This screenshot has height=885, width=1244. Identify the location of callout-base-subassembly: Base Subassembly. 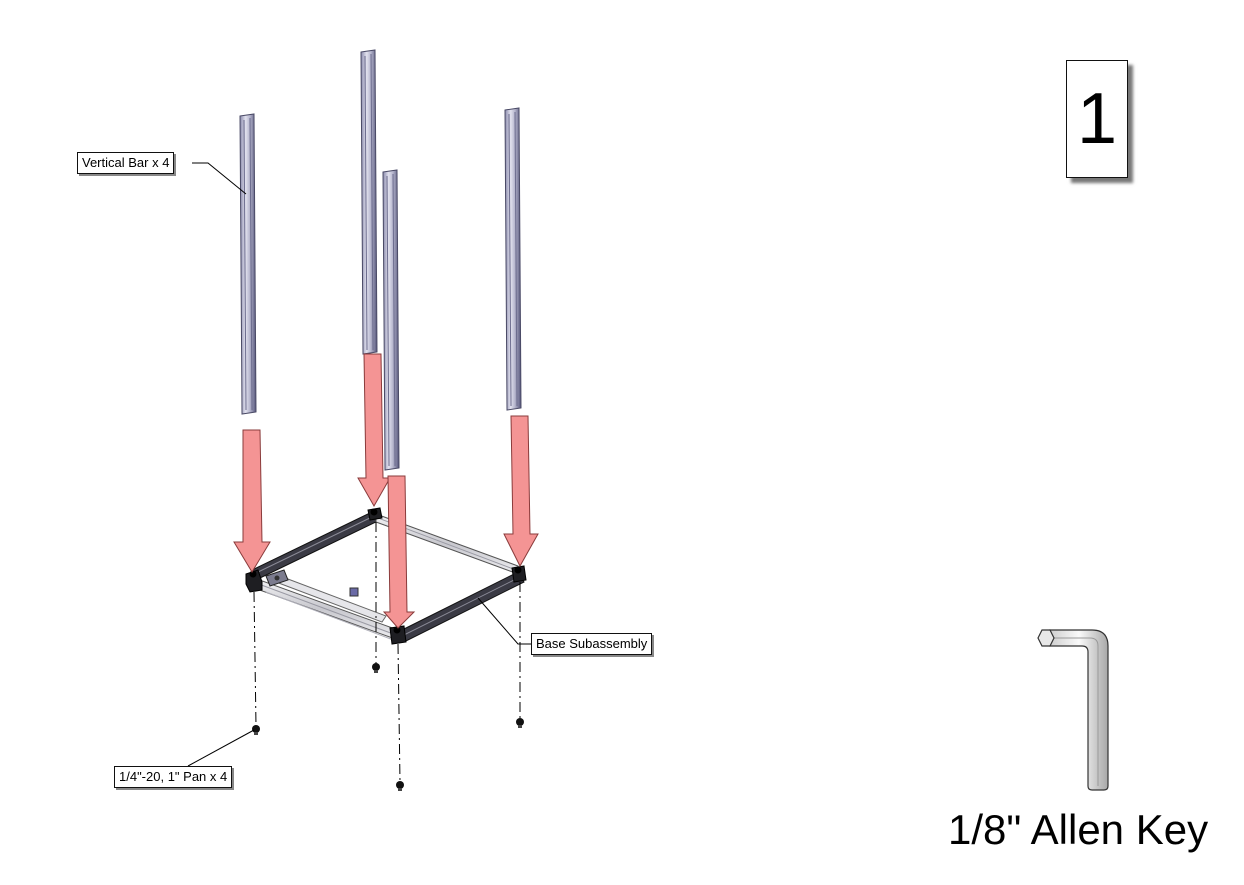
(592, 644).